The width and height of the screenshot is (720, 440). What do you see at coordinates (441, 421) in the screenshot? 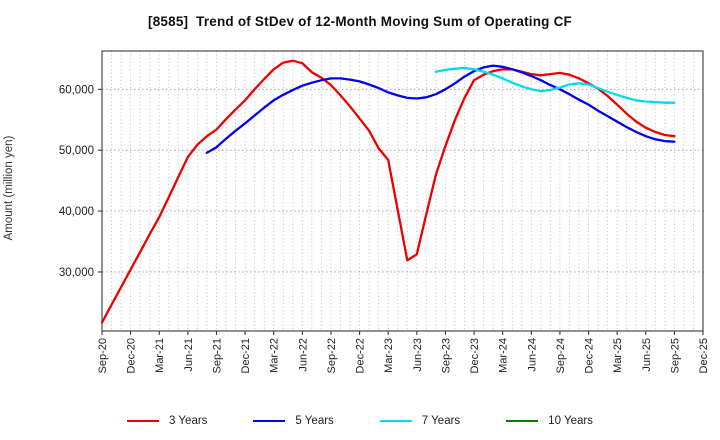
I see `legend-label: 7 Years` at bounding box center [441, 421].